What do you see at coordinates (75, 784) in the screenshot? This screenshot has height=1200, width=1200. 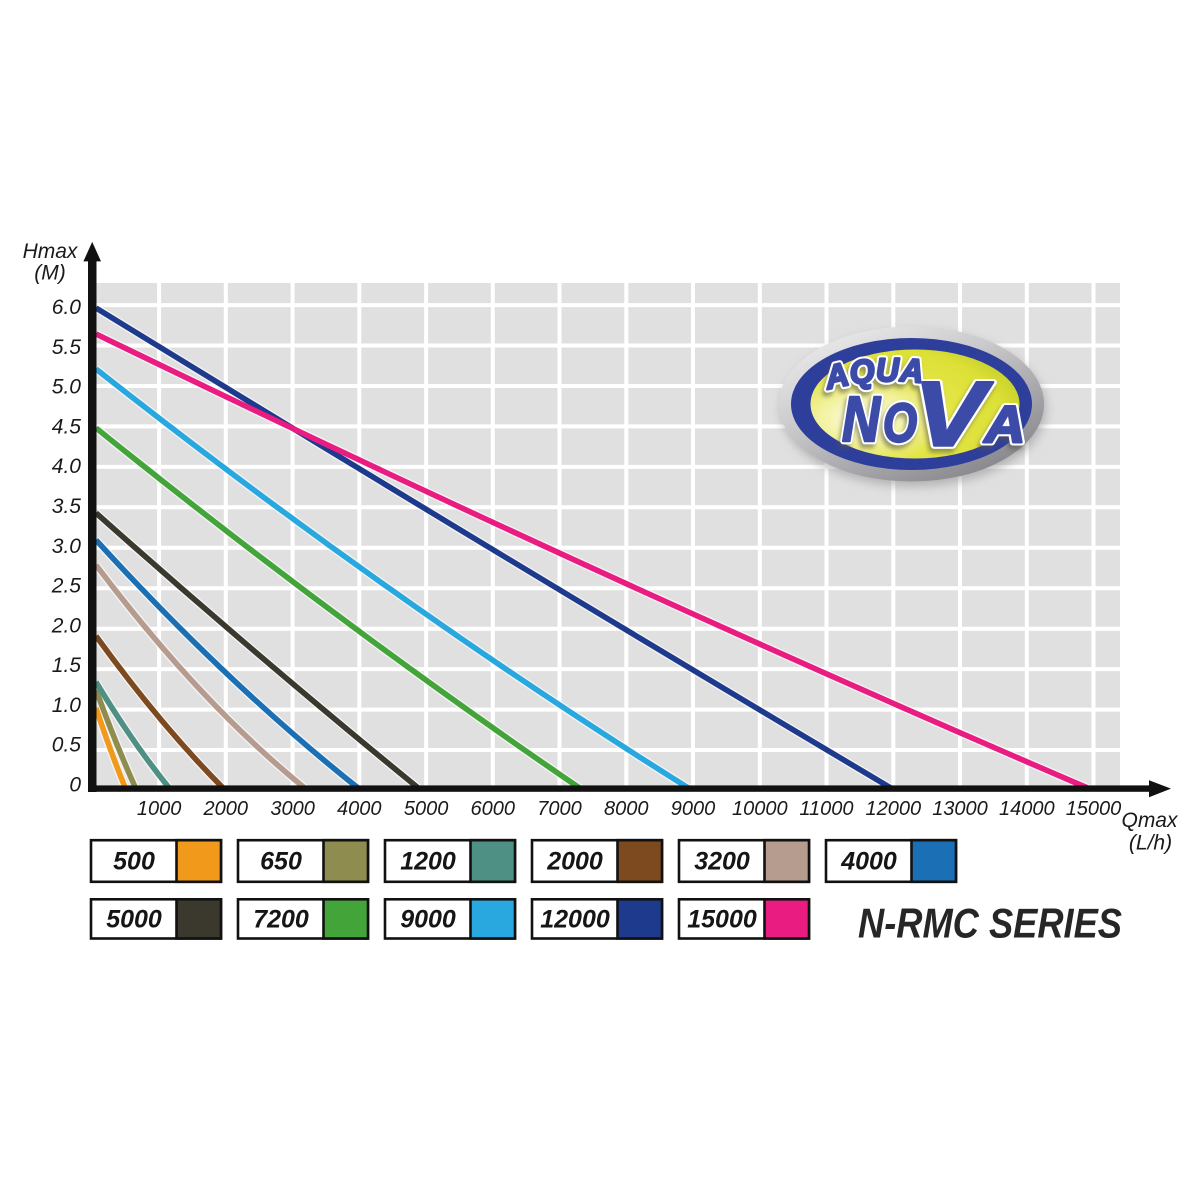 I see `svg-text: 0` at bounding box center [75, 784].